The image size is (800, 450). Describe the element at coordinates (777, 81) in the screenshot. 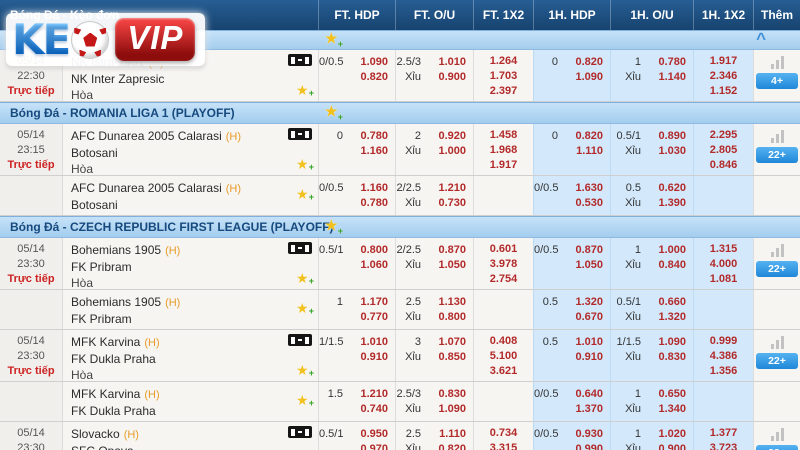

I see `more-bets-button: 4+` at that location.